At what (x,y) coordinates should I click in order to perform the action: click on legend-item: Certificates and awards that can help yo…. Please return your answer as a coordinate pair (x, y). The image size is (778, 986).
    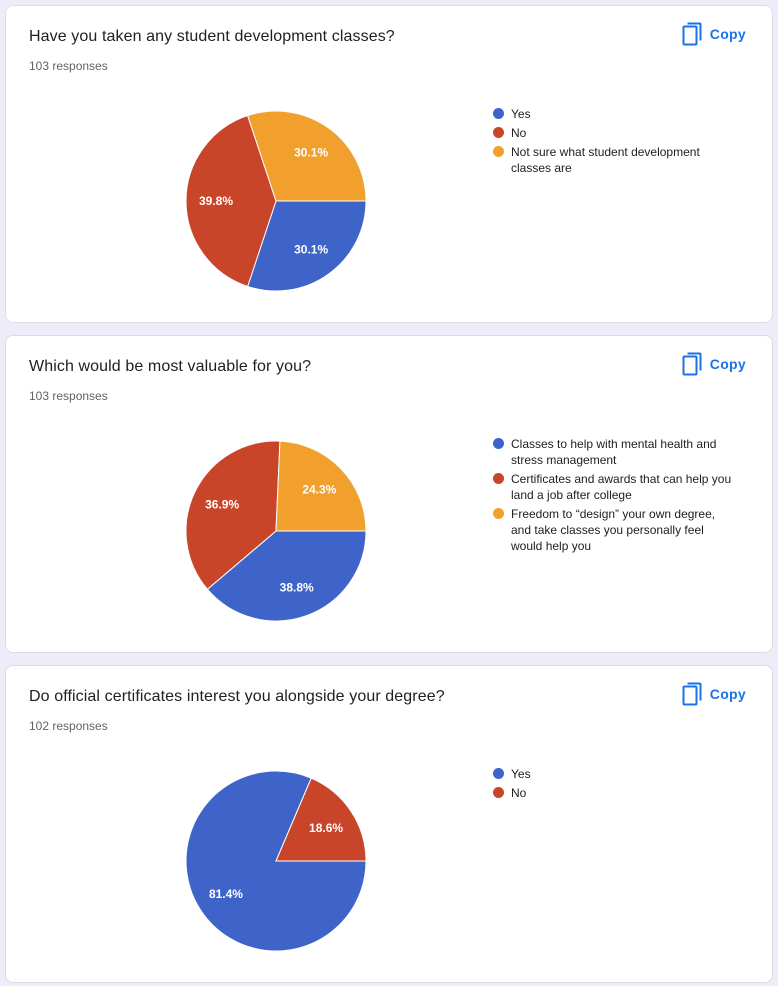
    Looking at the image, I should click on (612, 487).